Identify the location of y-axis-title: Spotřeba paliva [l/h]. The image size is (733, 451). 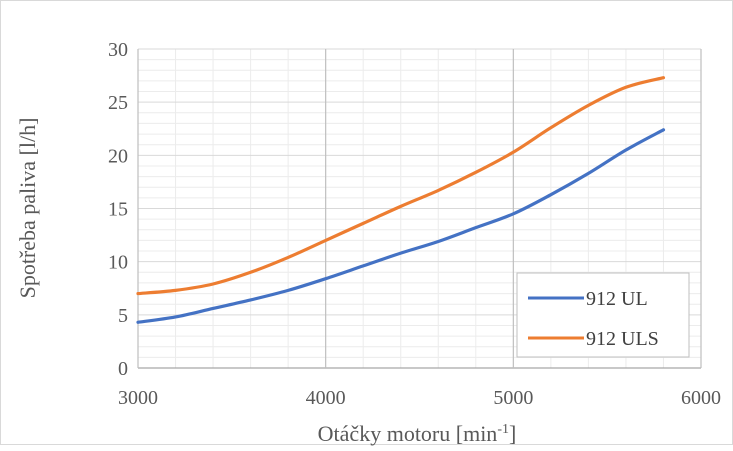
(27, 208).